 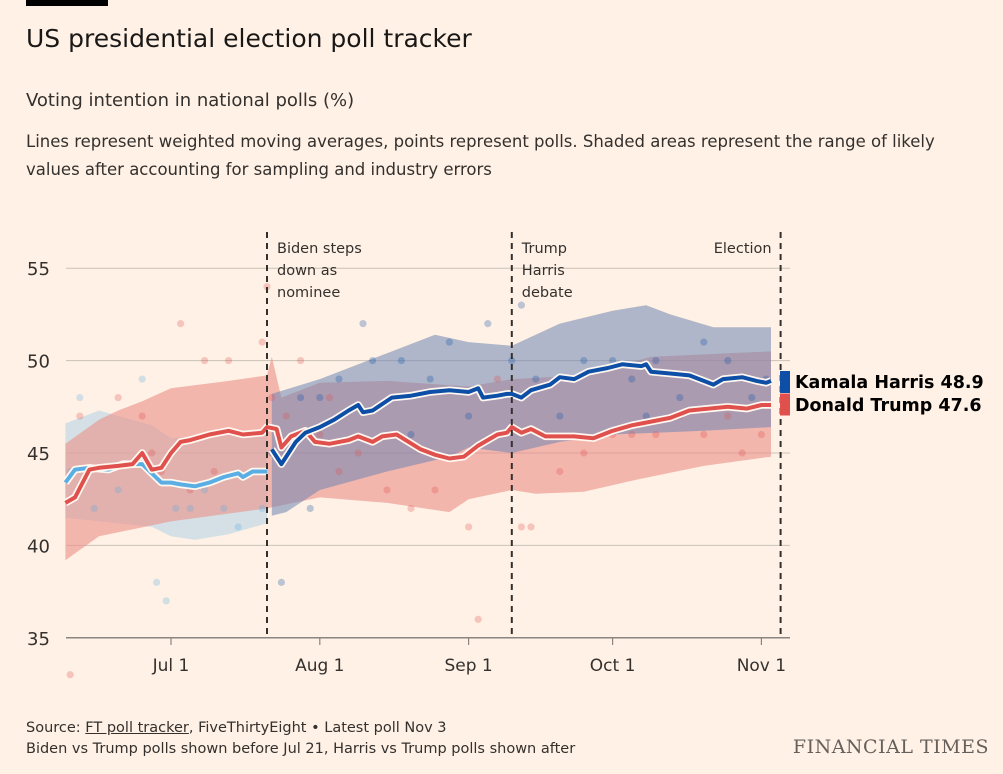 I want to click on legend-label-harris: Kamala Harris 48.9, so click(x=889, y=383).